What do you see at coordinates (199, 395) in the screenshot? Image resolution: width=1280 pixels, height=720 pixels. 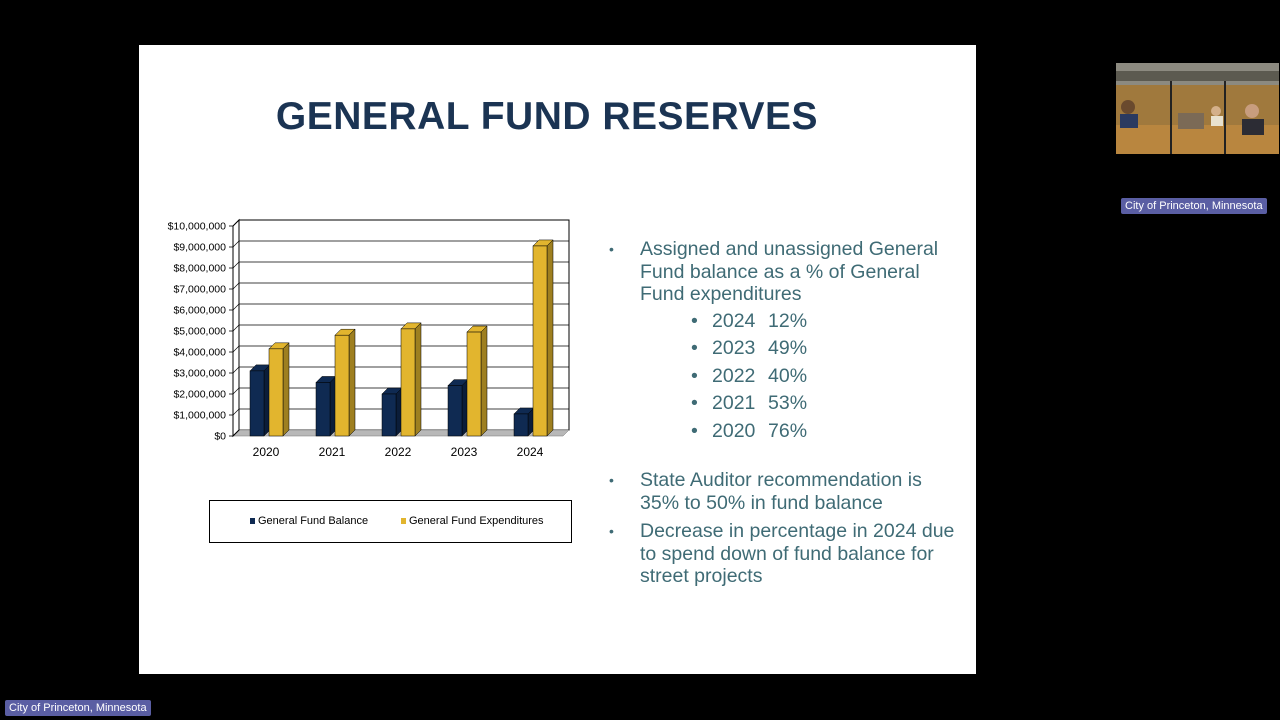 I see `y-tick-label: $2,000,000` at bounding box center [199, 395].